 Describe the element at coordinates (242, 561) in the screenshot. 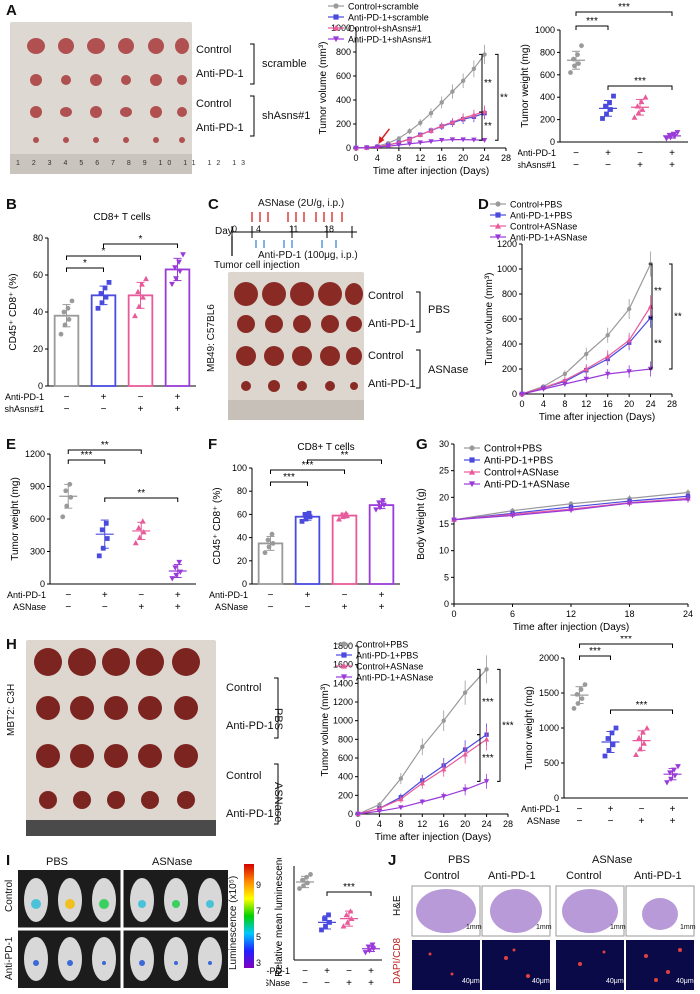

I see `y-tick-label: 20` at that location.